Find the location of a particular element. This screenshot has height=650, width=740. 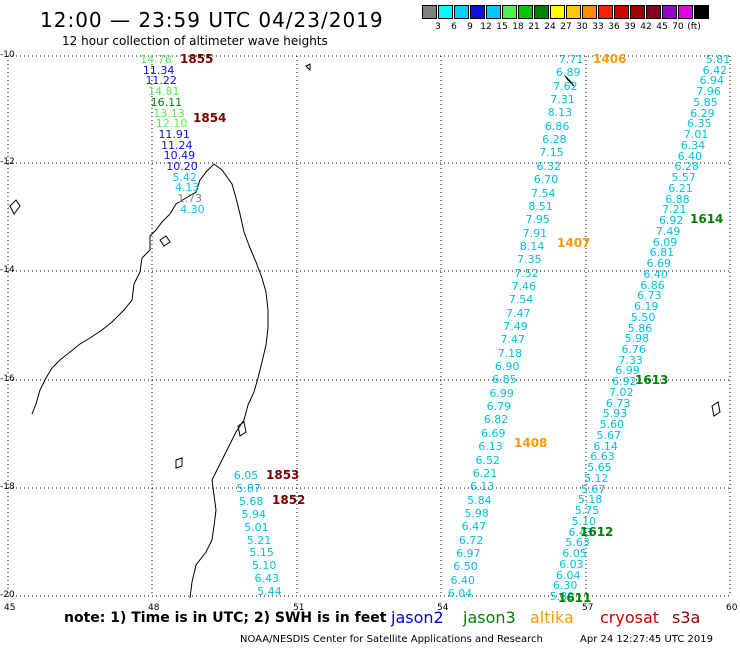

wave-height-label: 6.50 is located at coordinates (465, 567).